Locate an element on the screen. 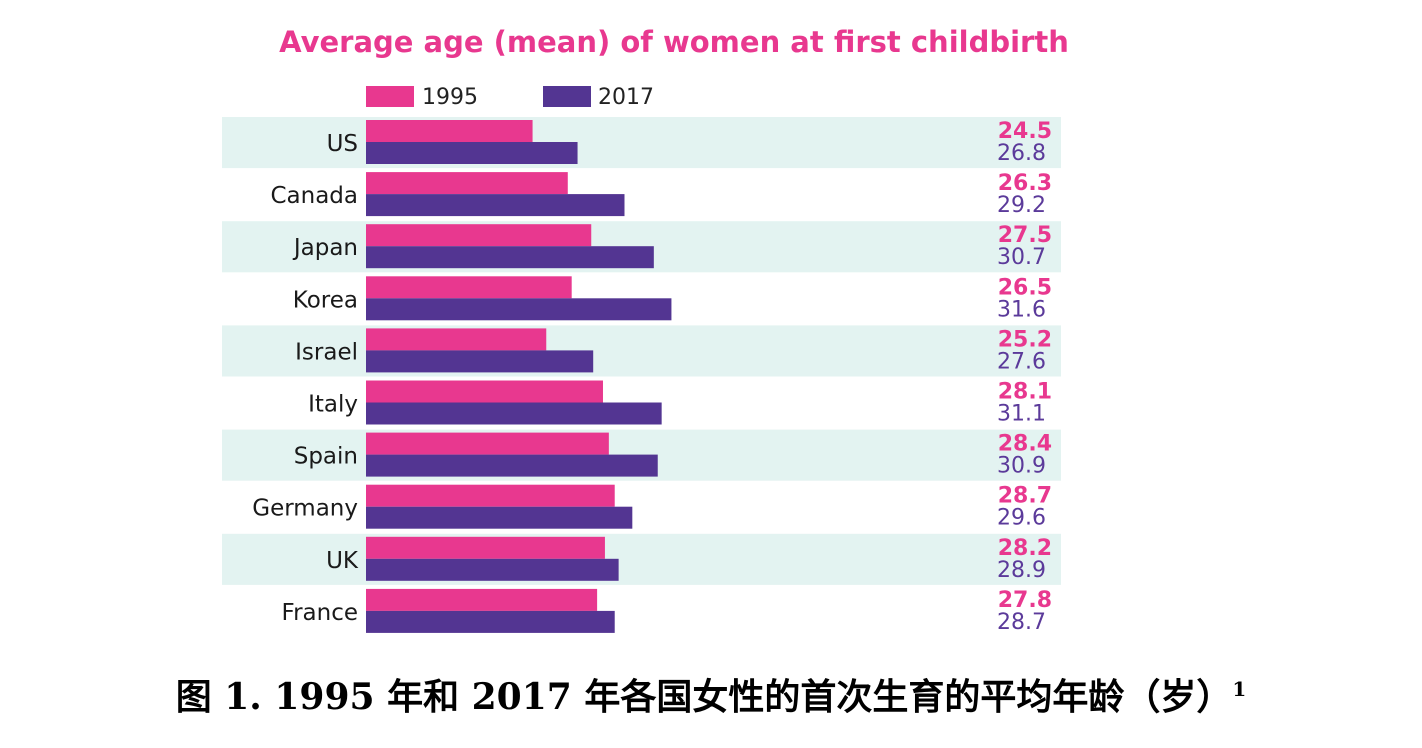 The image size is (1422, 748). value-label-1995: 28.7 is located at coordinates (1025, 496).